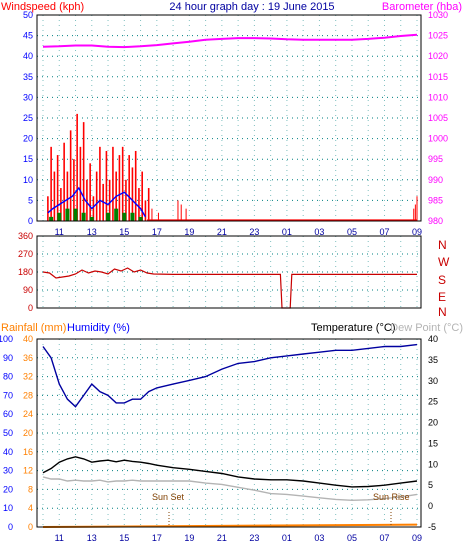  What do you see at coordinates (8, 489) in the screenshot?
I see `humidity-tick-label: 20` at bounding box center [8, 489].